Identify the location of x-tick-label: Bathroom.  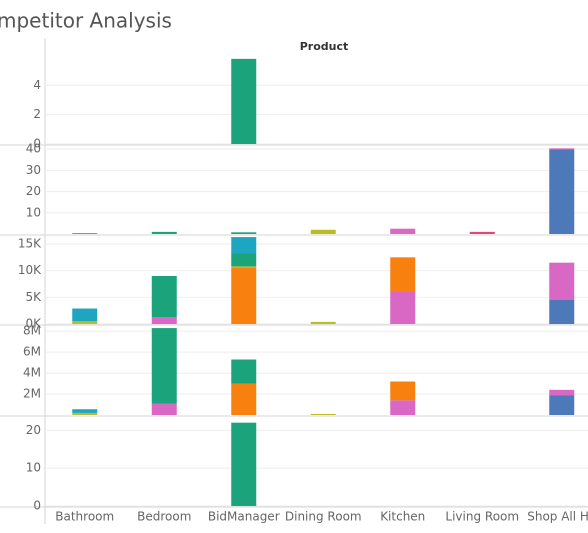
(84, 517).